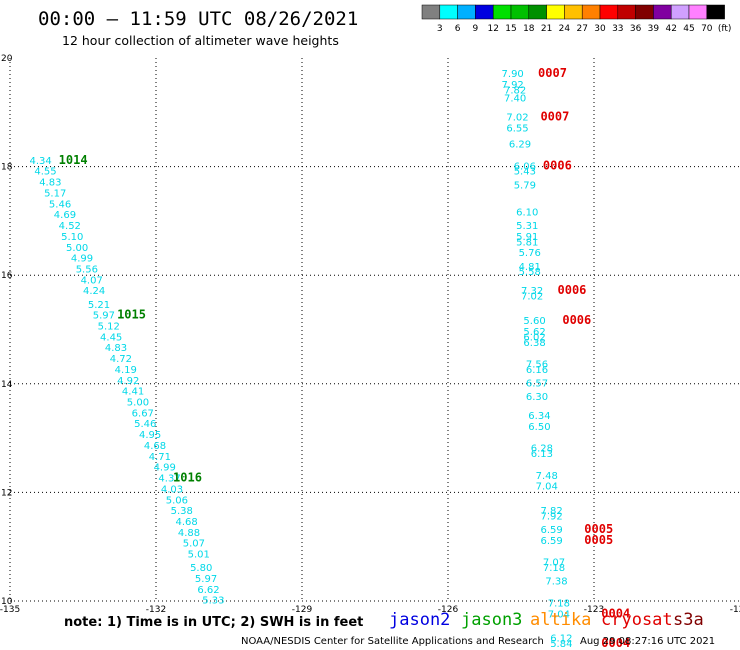  I want to click on wave-height-label: 5.00, so click(77, 248).